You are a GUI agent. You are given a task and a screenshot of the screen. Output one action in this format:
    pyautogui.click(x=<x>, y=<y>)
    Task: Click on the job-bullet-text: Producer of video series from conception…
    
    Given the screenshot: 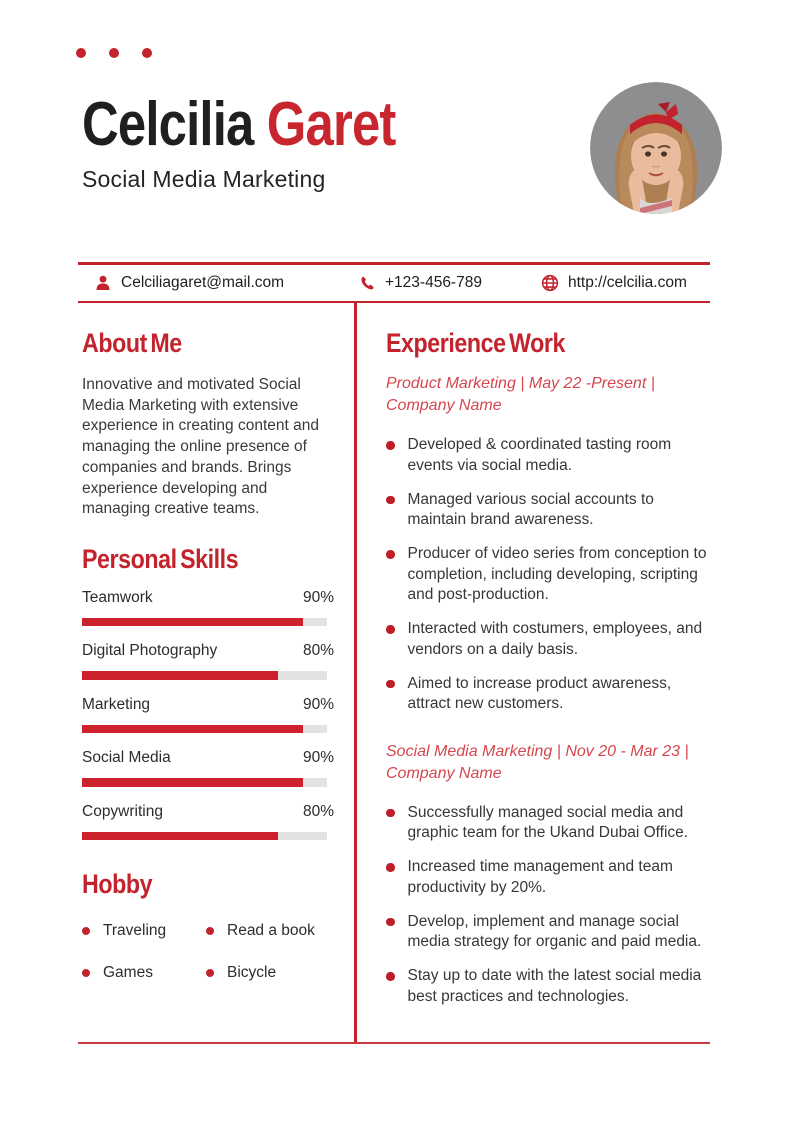 What is the action you would take?
    pyautogui.click(x=557, y=574)
    